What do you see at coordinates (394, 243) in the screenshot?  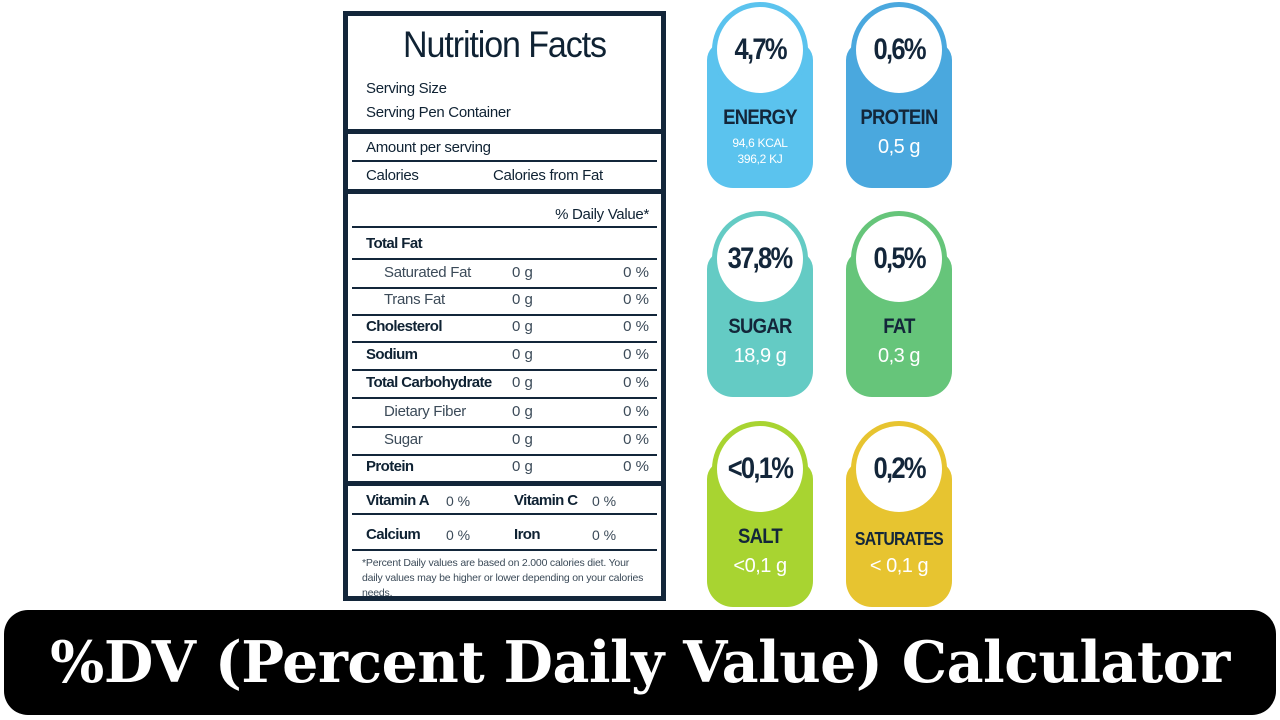 I see `nutrient-name: Total Fat` at bounding box center [394, 243].